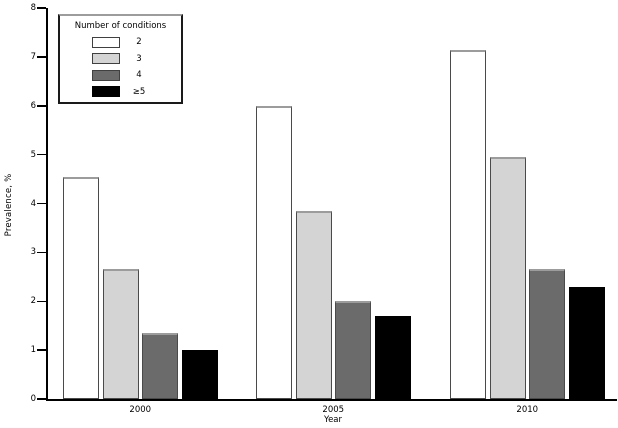 The image size is (618, 428). I want to click on bar-2005-≥5, so click(392, 357).